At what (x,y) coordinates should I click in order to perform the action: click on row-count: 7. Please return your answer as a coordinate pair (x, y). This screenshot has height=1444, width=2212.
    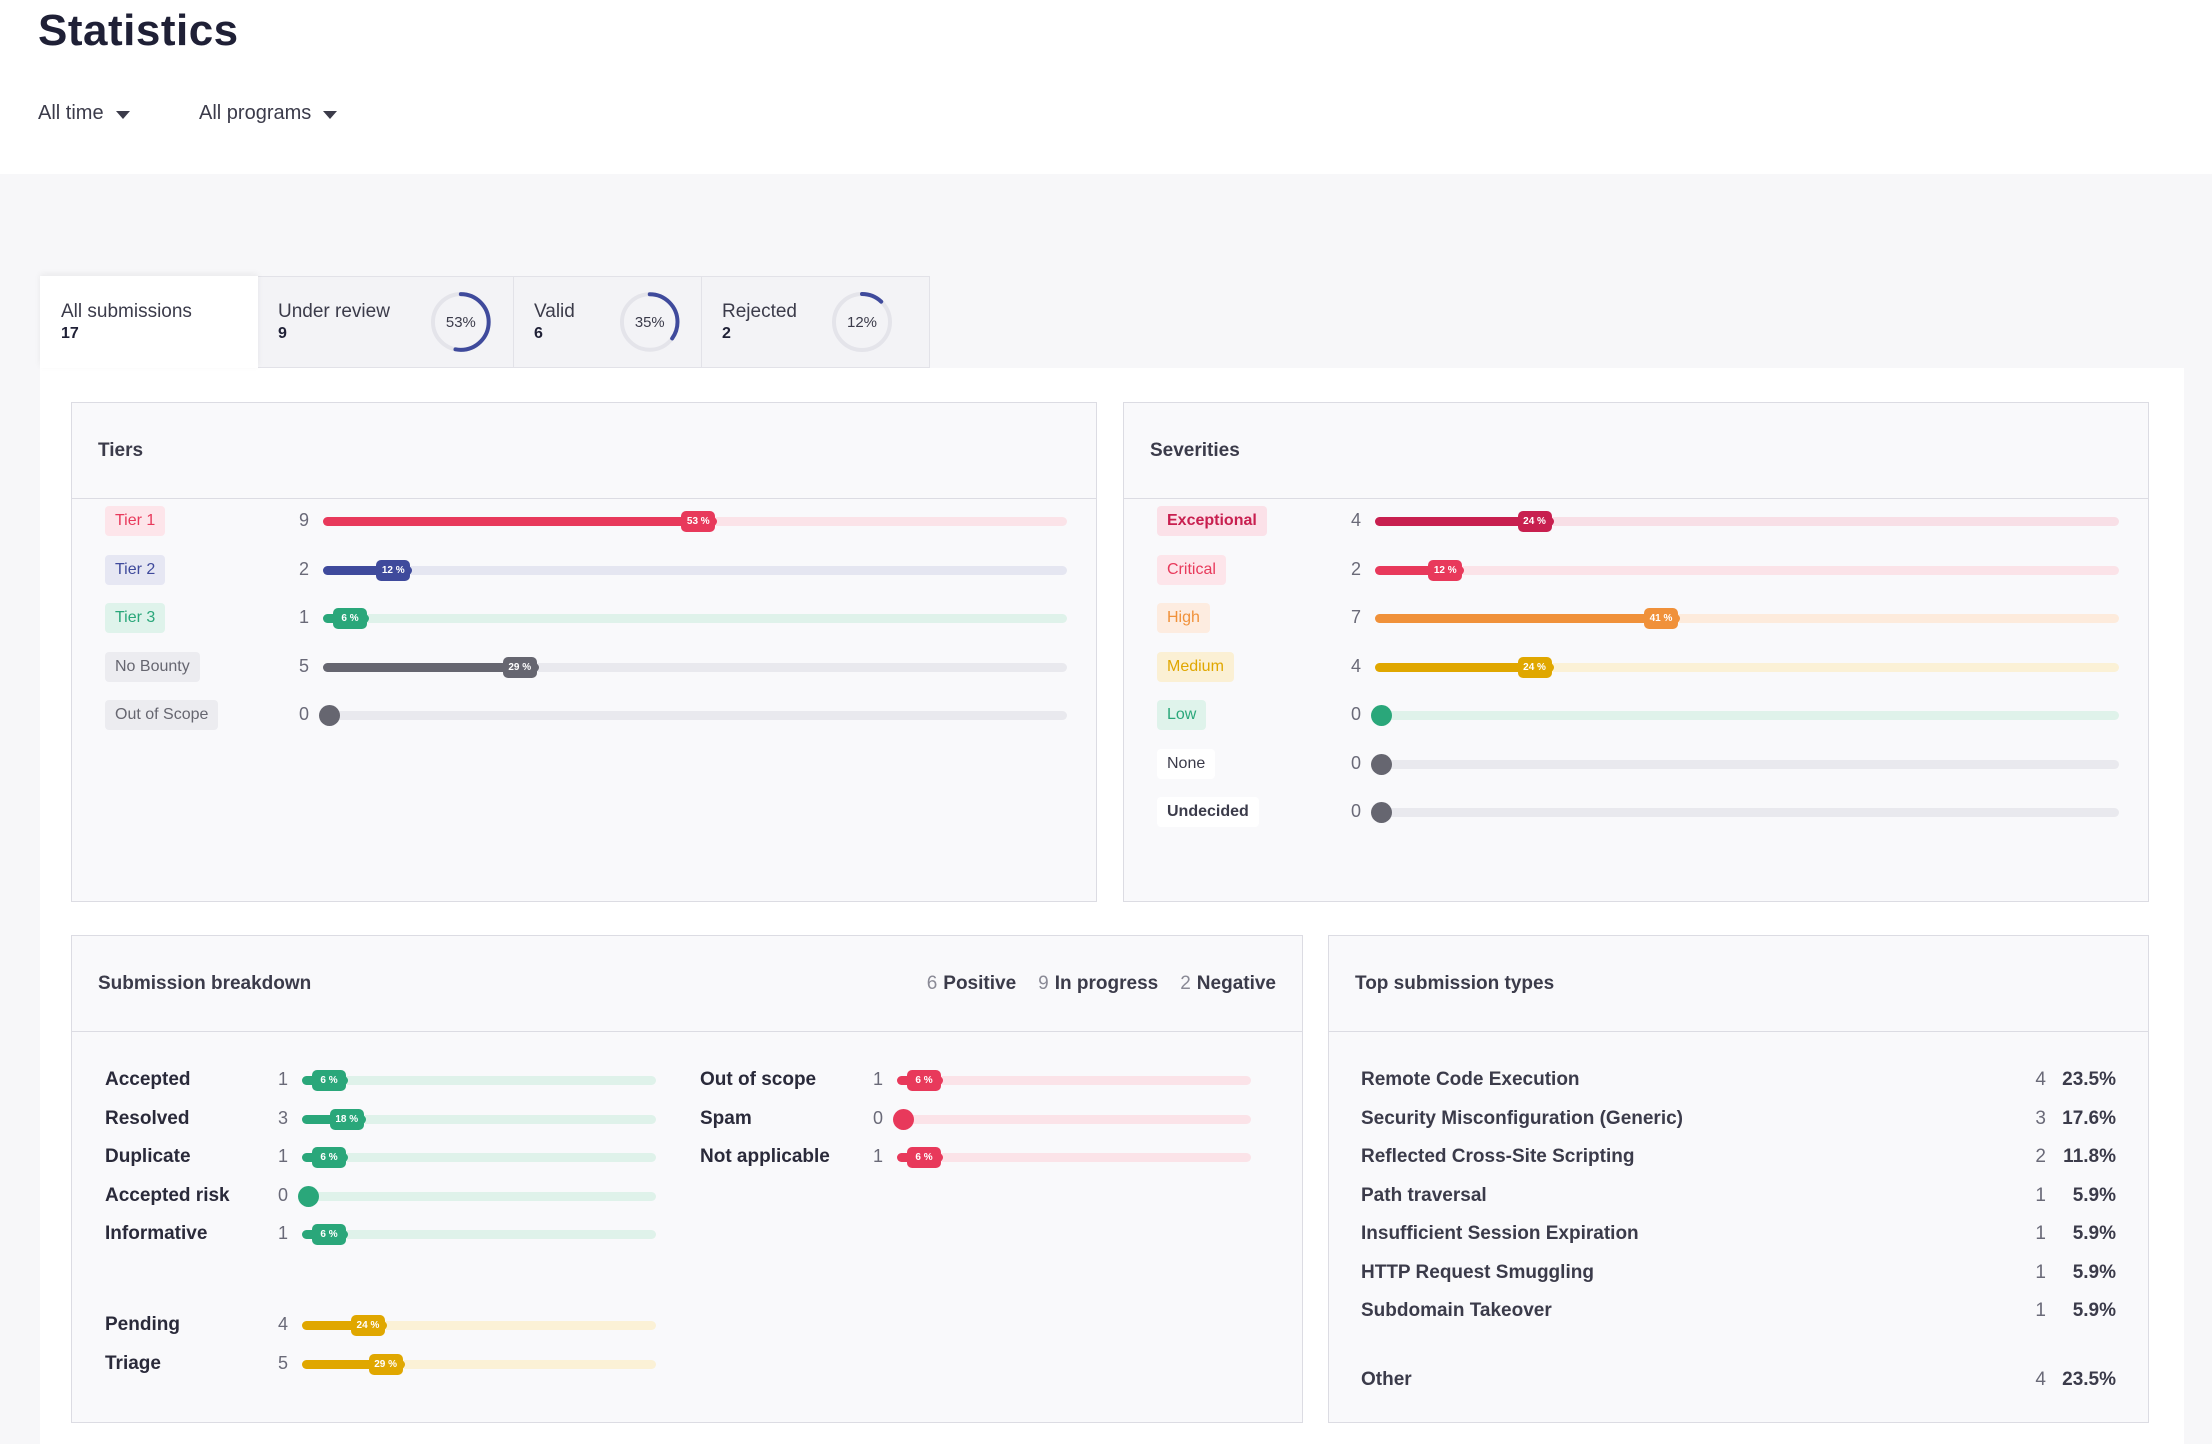
    Looking at the image, I should click on (1355, 617).